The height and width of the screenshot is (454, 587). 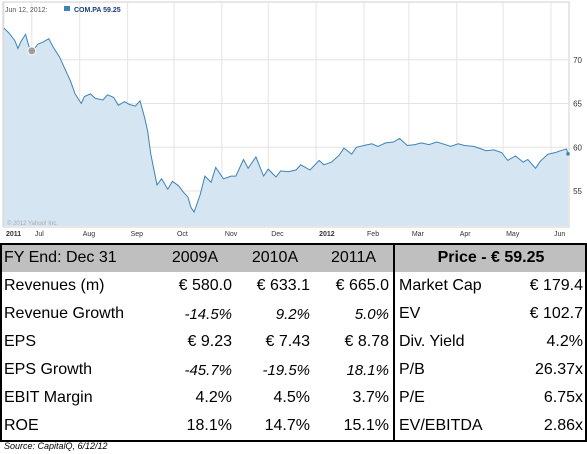 What do you see at coordinates (283, 285) in the screenshot?
I see `value-2010: € 633.1` at bounding box center [283, 285].